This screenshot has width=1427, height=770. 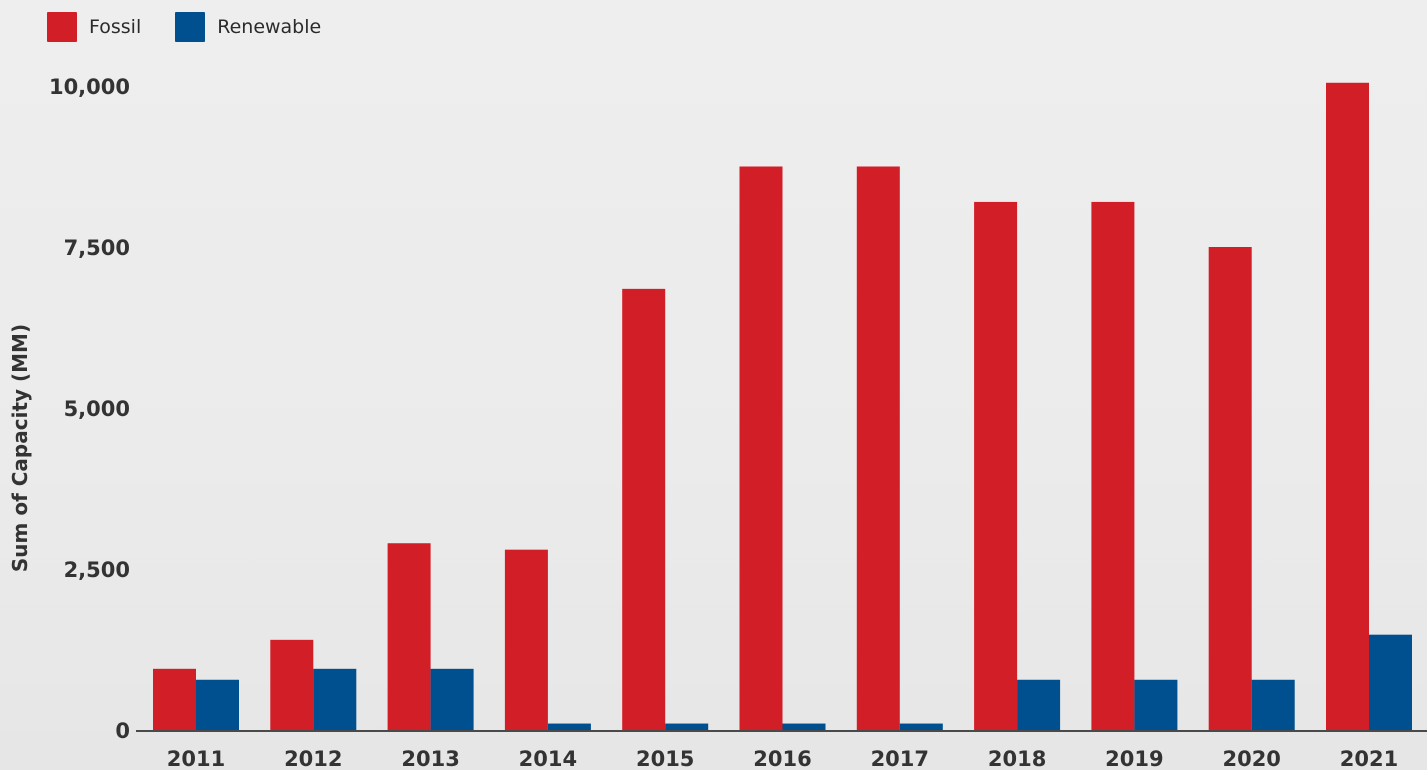 I want to click on bar-fossil-2021, so click(x=1347, y=406).